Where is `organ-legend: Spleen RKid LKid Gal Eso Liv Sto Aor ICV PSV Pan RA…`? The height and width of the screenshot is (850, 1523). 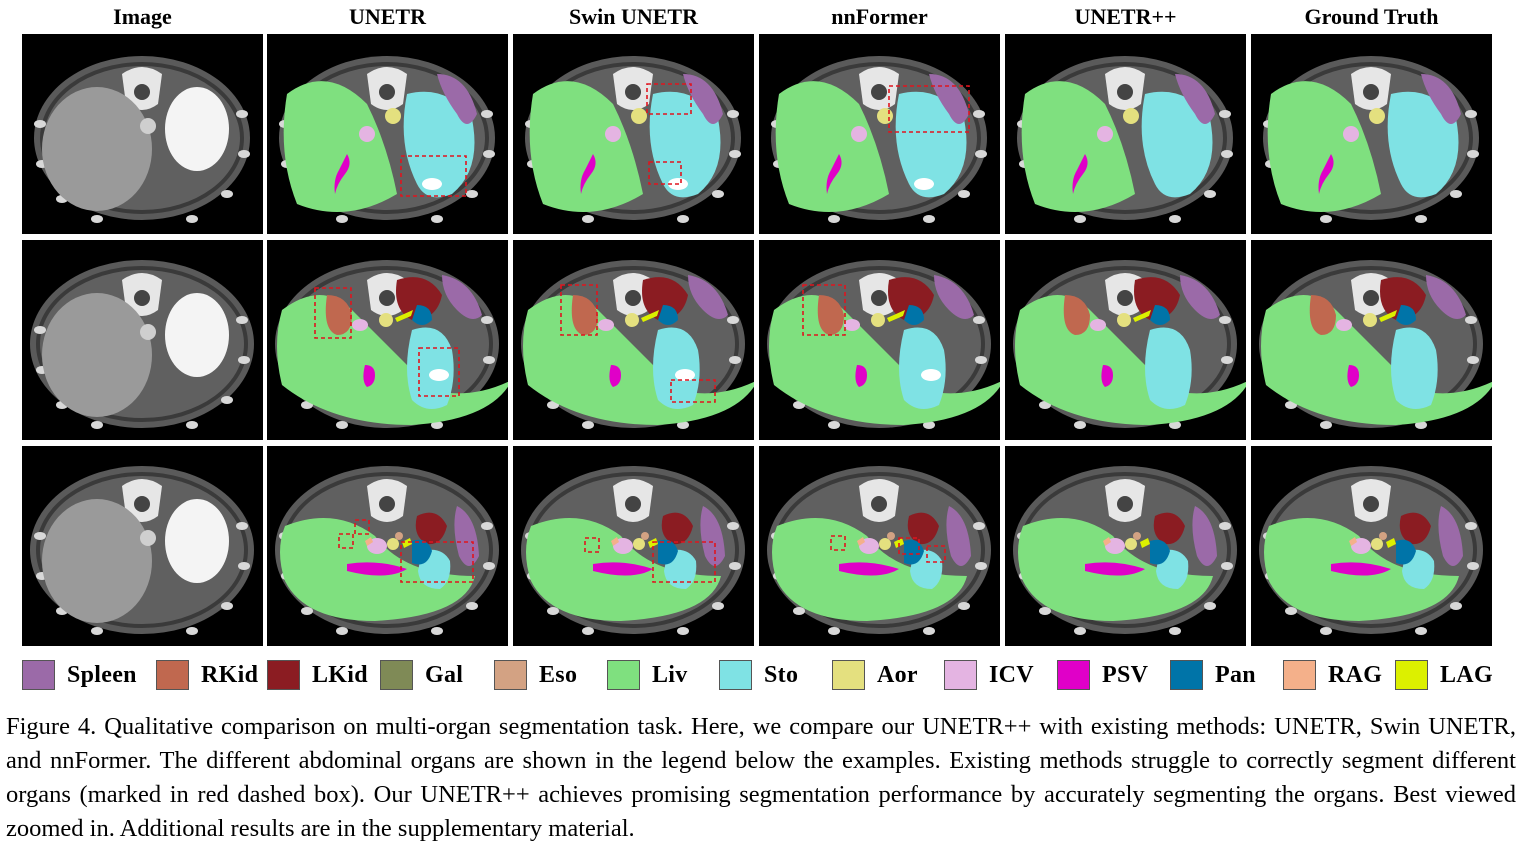
organ-legend: Spleen RKid LKid Gal Eso Liv Sto Aor ICV PSV Pan RA… is located at coordinates (757, 675).